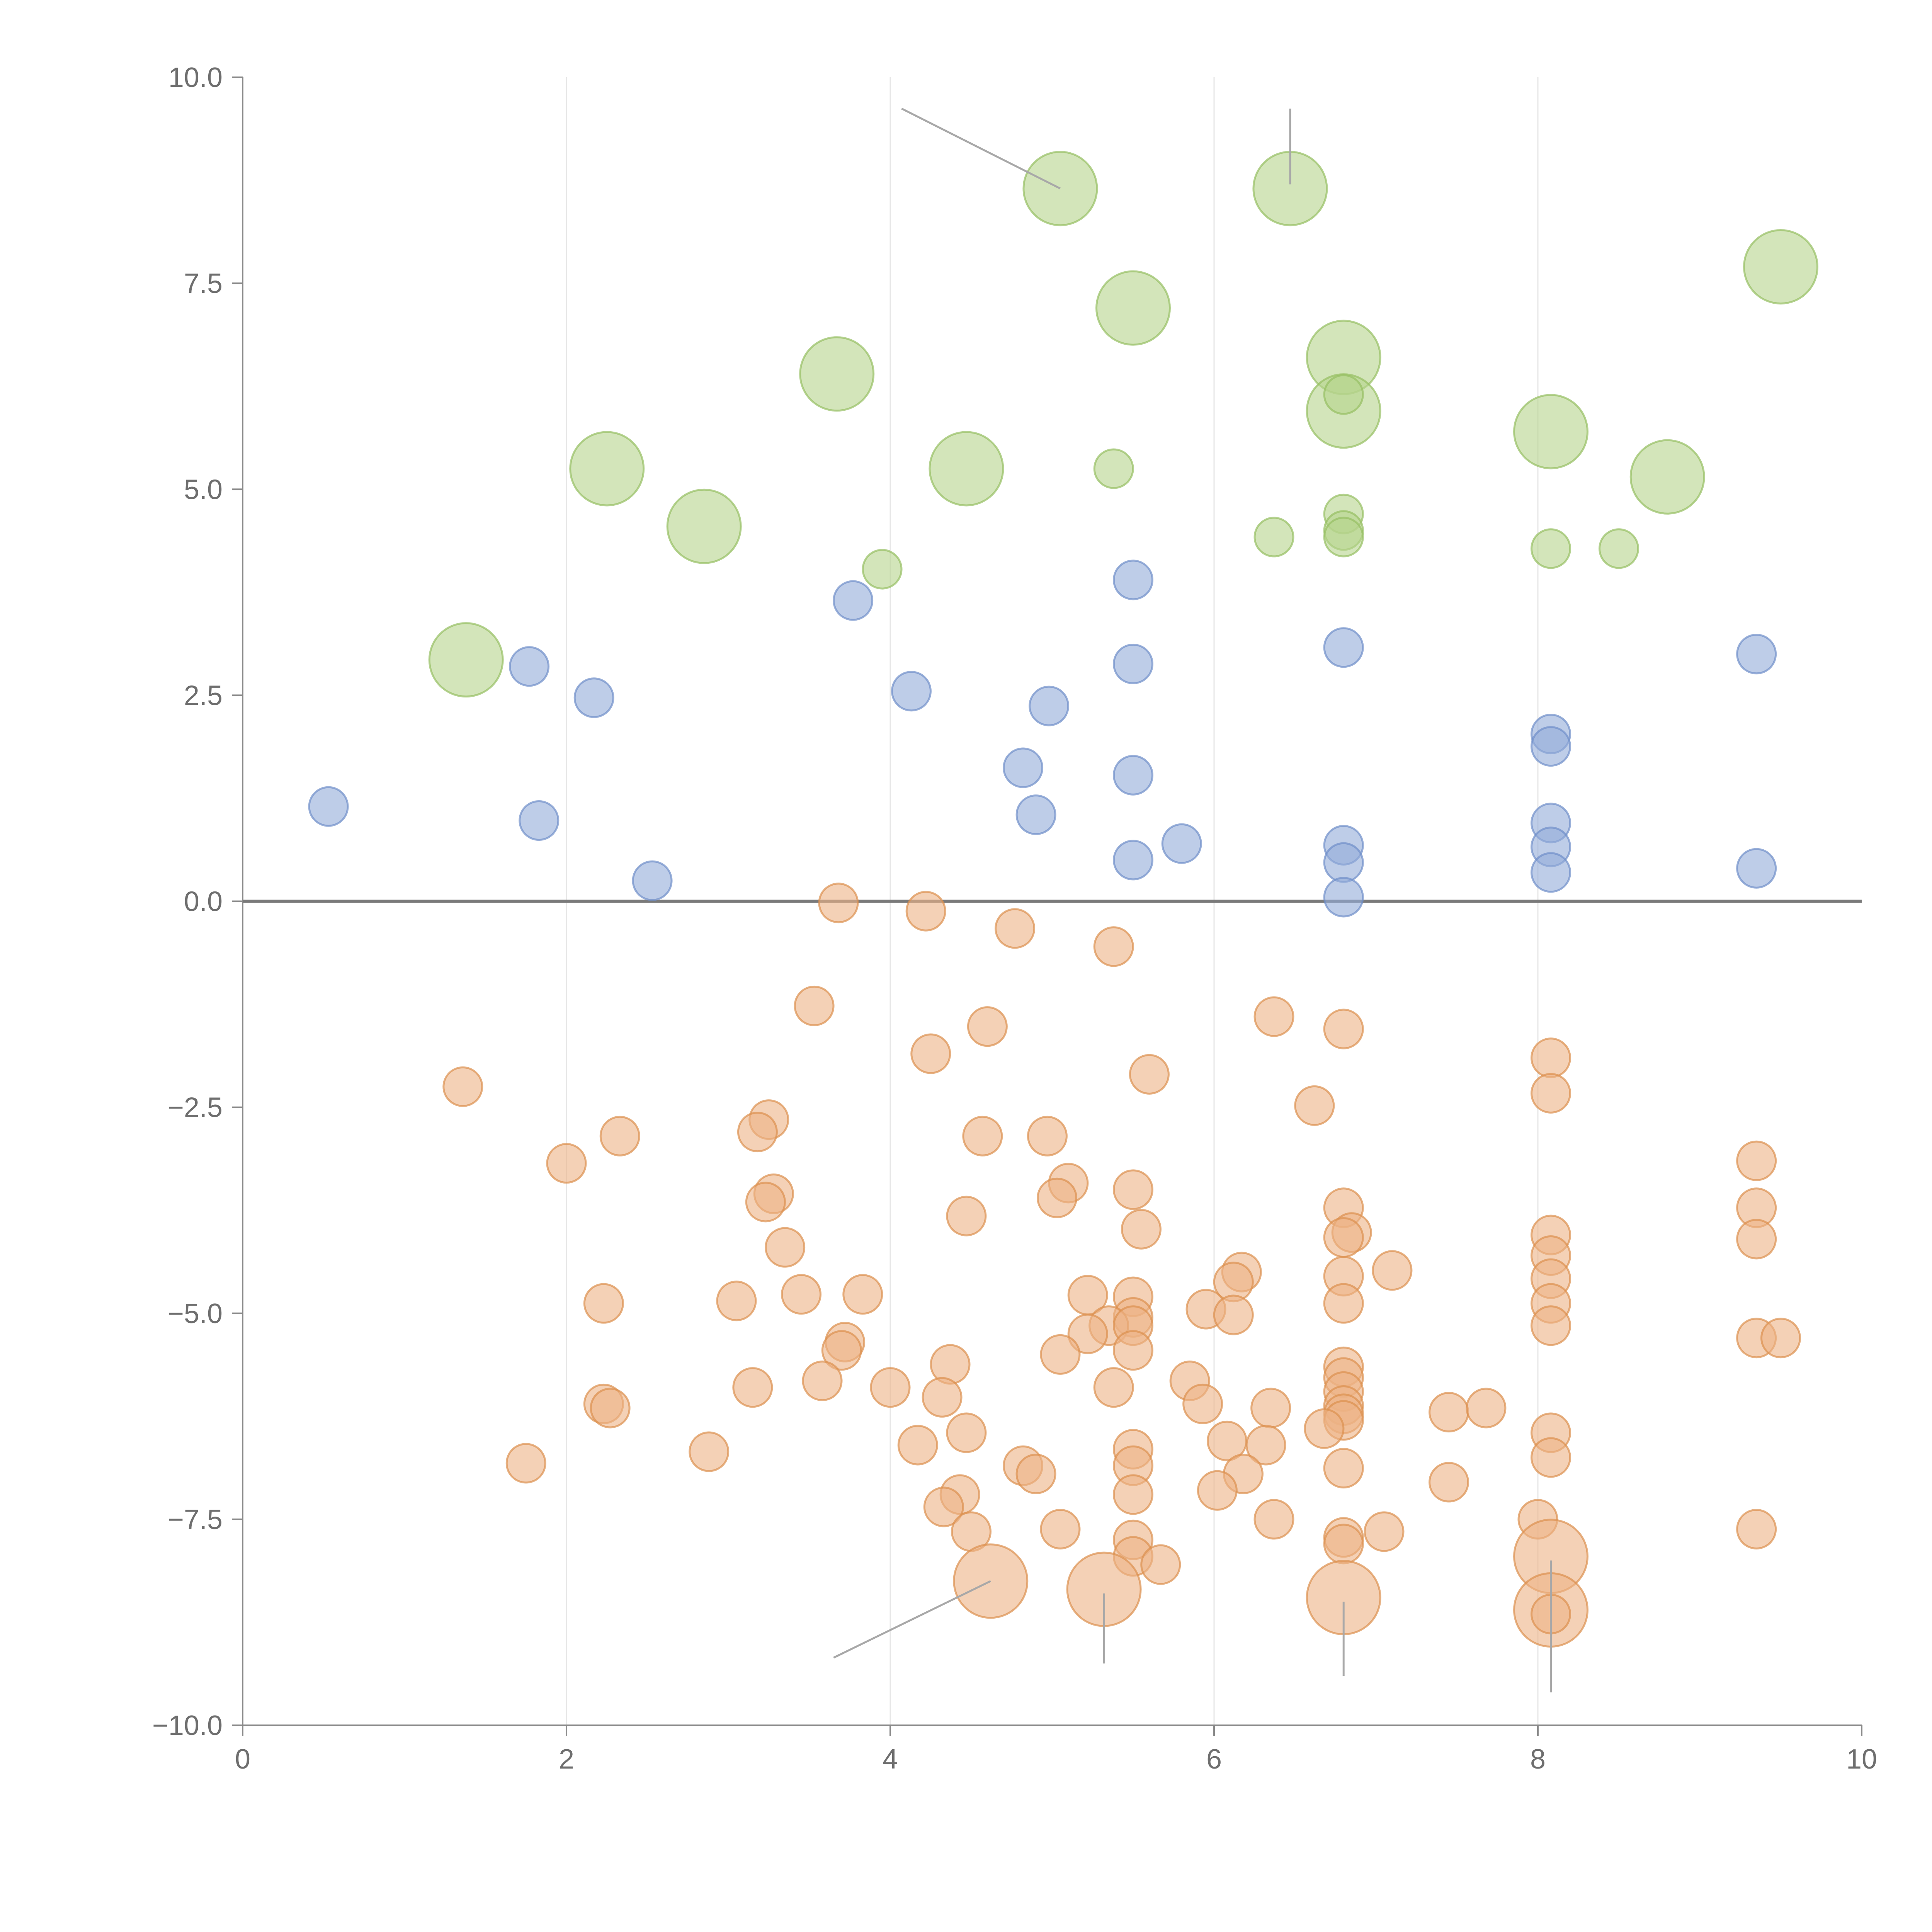 Image resolution: width=1932 pixels, height=1932 pixels. Describe the element at coordinates (188, 1726) in the screenshot. I see `y-tick-label: −10.0` at that location.